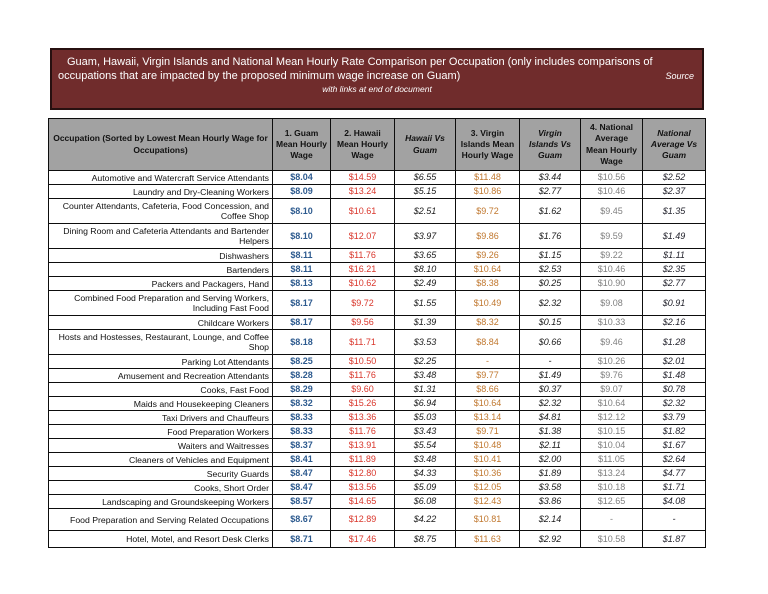 The width and height of the screenshot is (768, 594). I want to click on cell-national-wage: $9.76, so click(611, 375).